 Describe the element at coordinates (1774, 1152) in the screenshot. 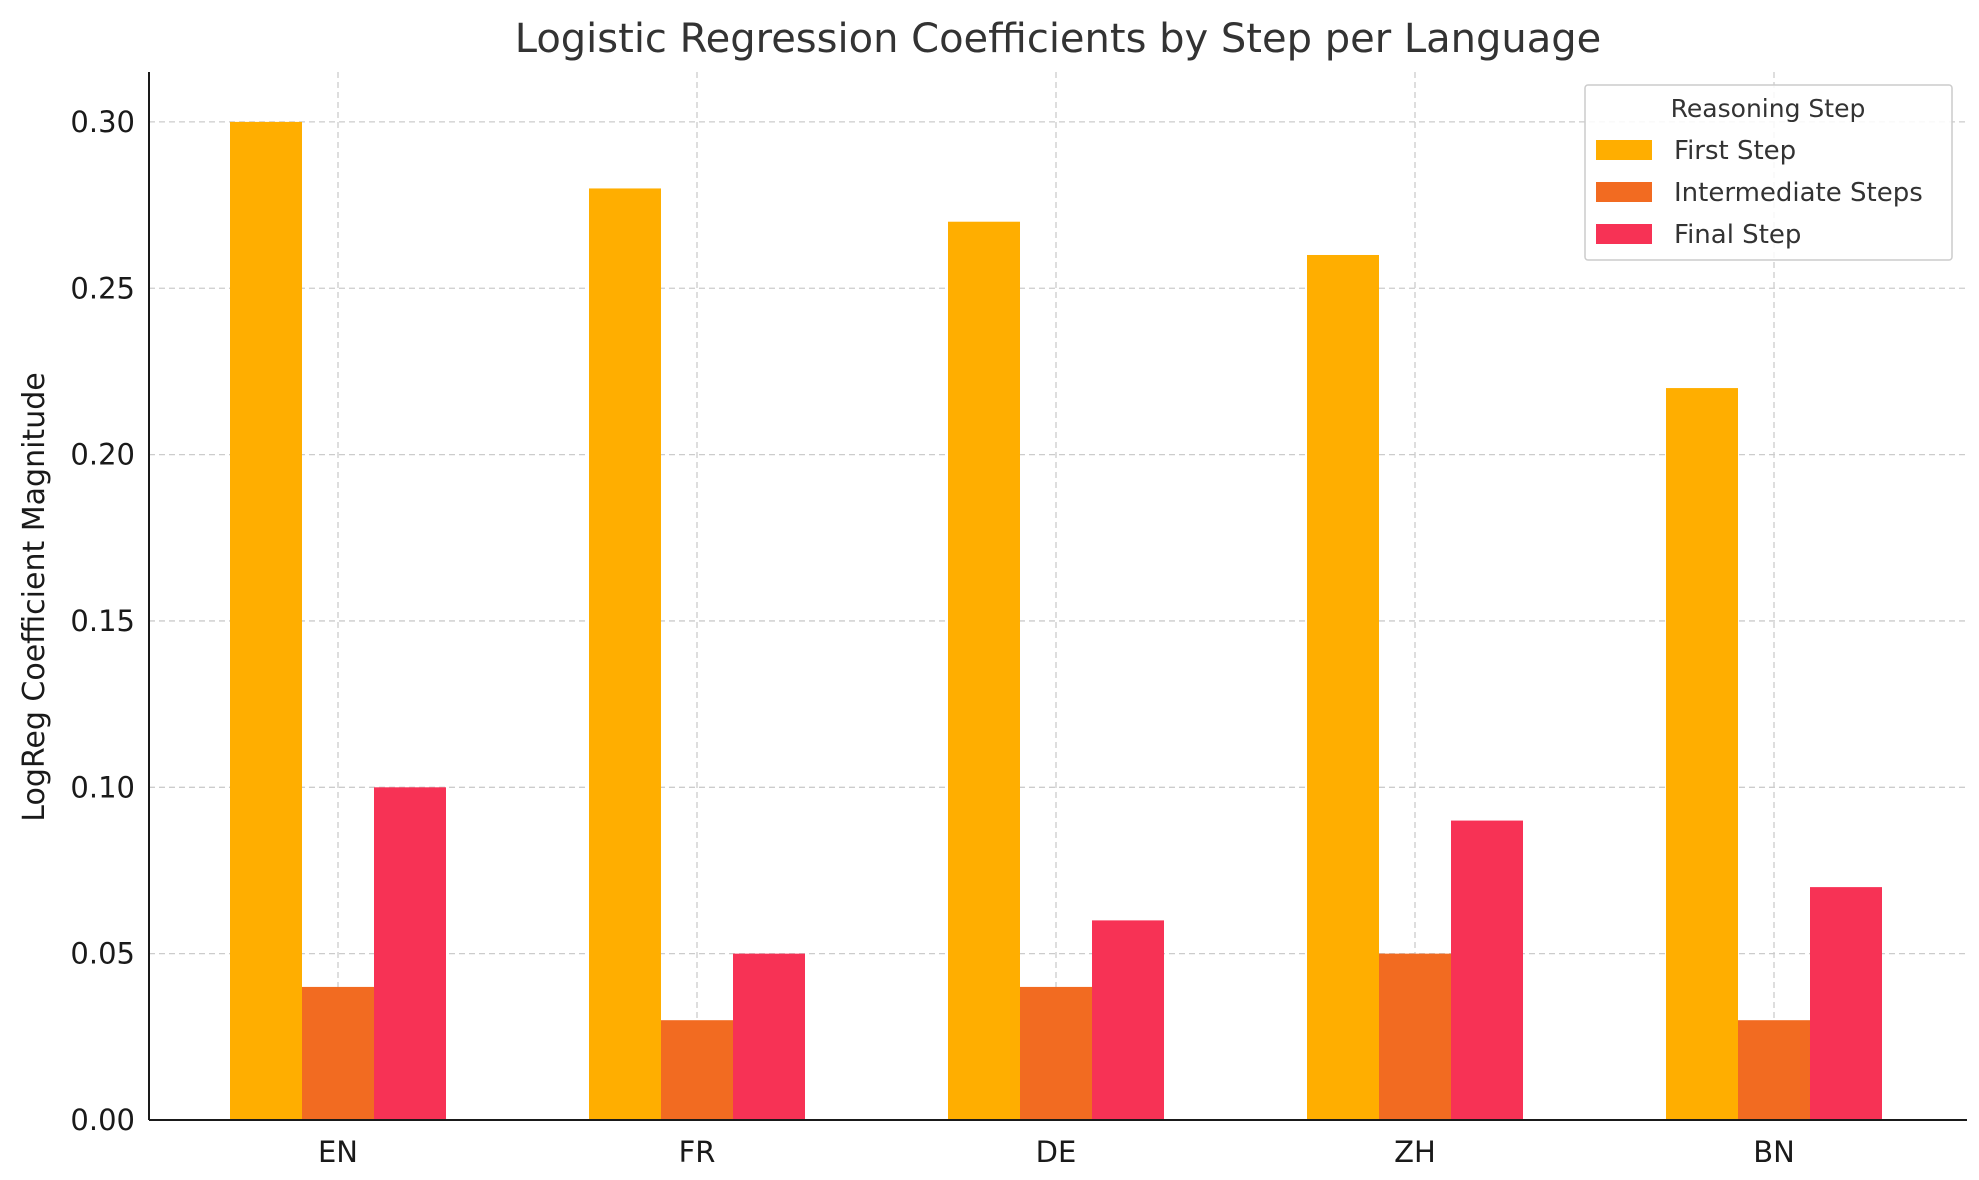

I see `x-tick-label: BN` at that location.